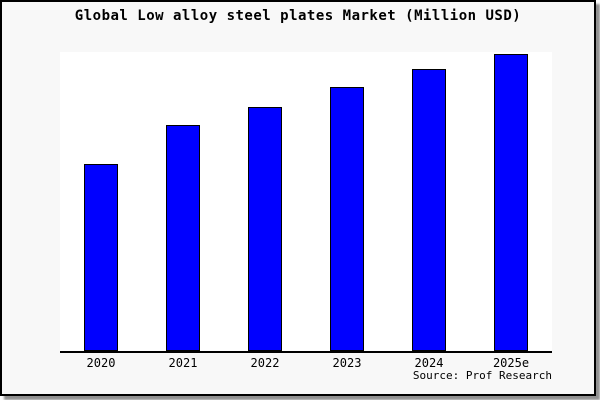 The height and width of the screenshot is (400, 600). I want to click on x-tick-label-2022: 2022, so click(265, 363).